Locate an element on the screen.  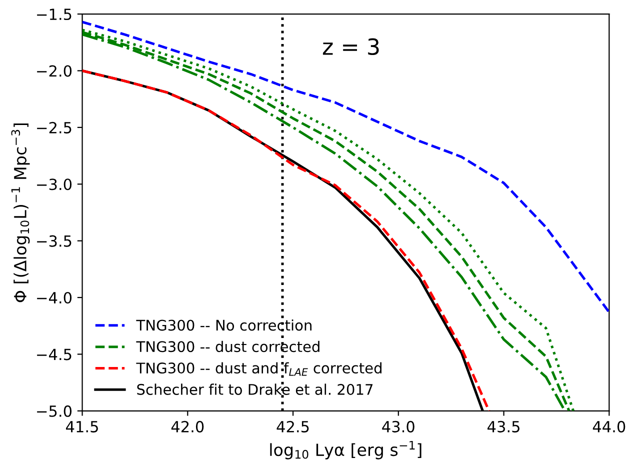
legend-label: TNG300 -- dust corrected is located at coordinates (228, 346).